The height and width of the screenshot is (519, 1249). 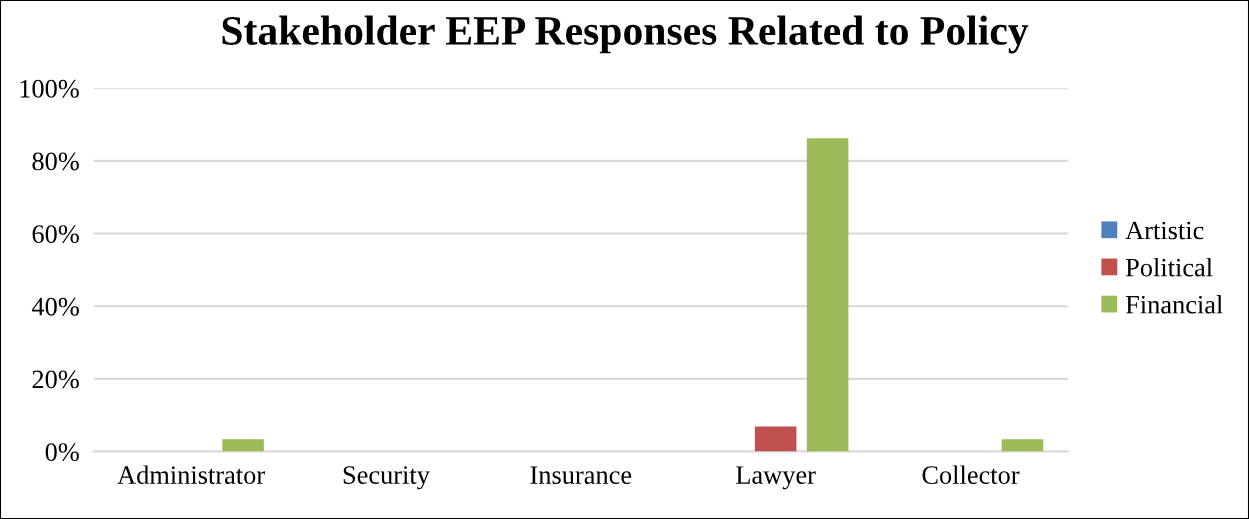 I want to click on y-tick-label: 60%, so click(x=55, y=234).